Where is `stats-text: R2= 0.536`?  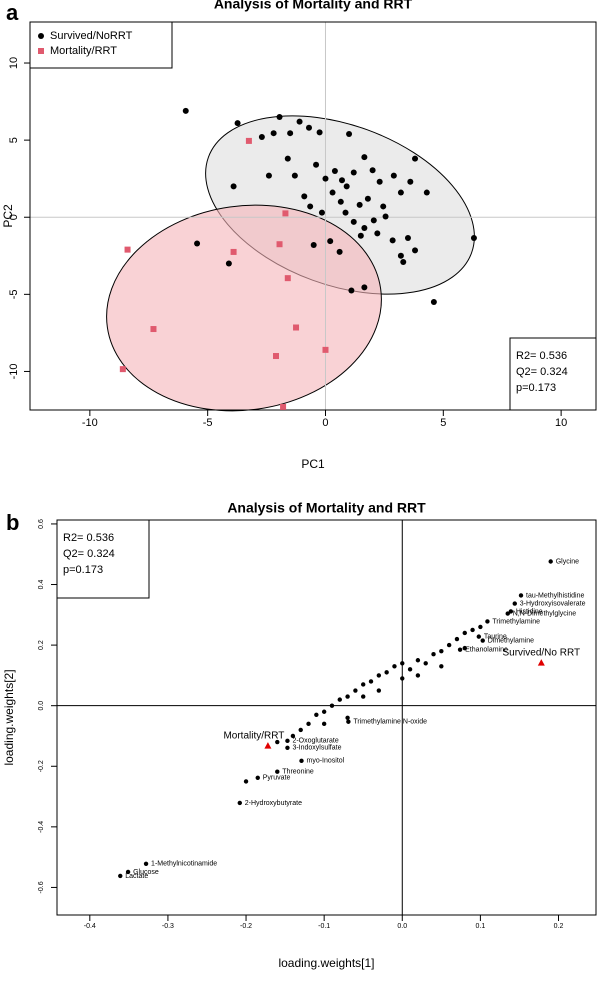 stats-text: R2= 0.536 is located at coordinates (88, 538).